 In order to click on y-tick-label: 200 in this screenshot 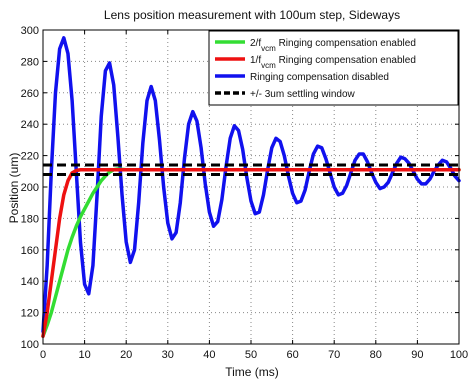, I will do `click(30, 188)`.